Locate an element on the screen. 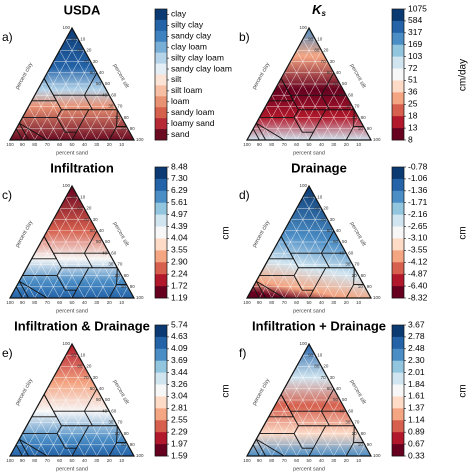 This screenshot has height=474, width=474. colorbar-label: -2.65 is located at coordinates (418, 226).